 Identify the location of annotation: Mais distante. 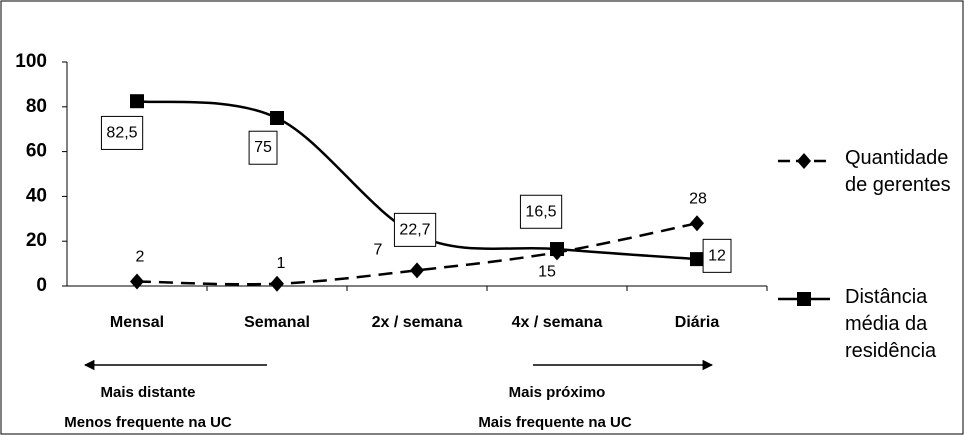
(147, 392).